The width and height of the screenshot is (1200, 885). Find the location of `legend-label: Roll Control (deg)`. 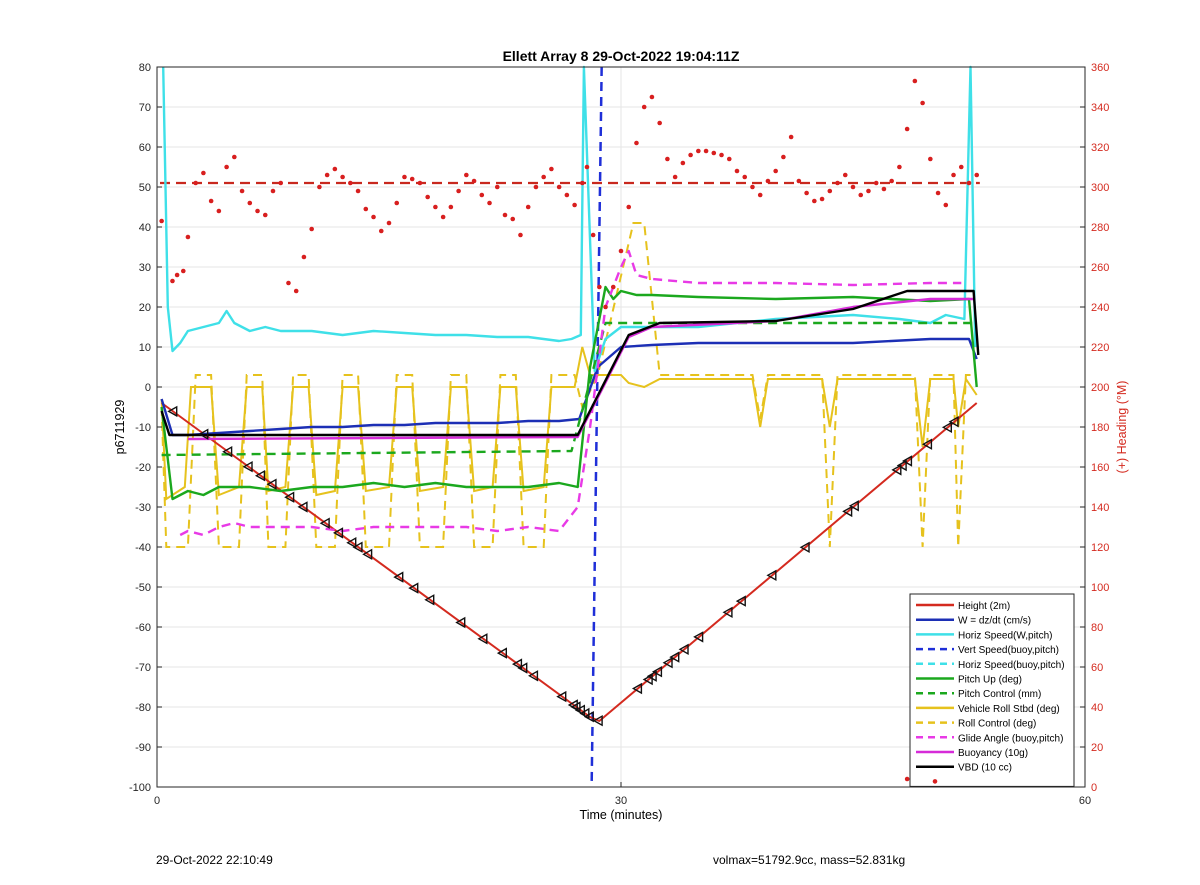

legend-label: Roll Control (deg) is located at coordinates (997, 724).